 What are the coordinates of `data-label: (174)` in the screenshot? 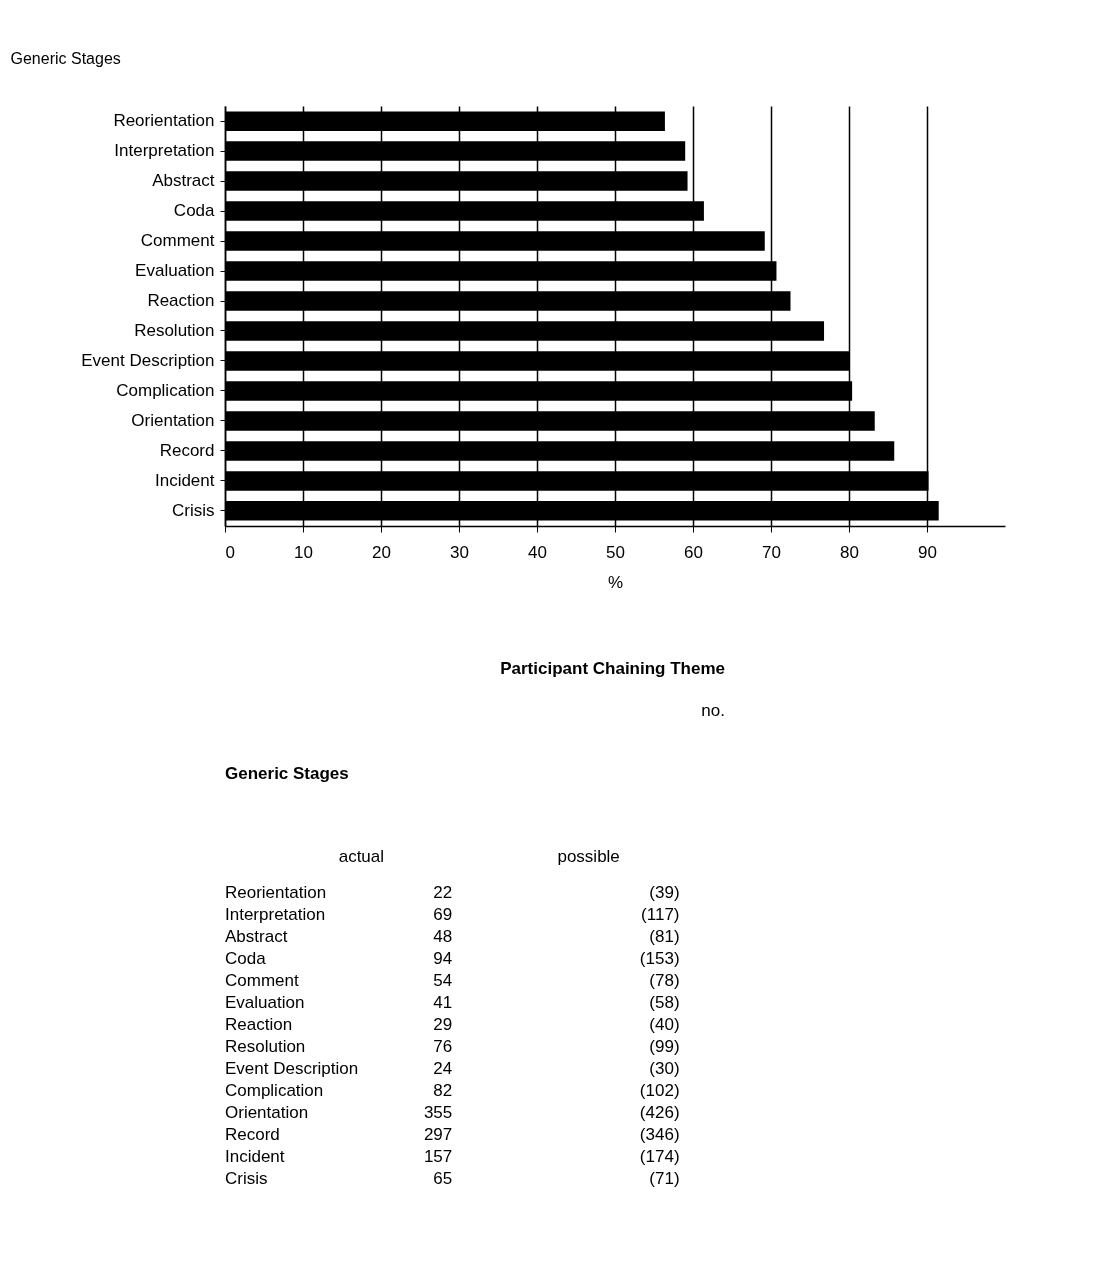 It's located at (659, 1156).